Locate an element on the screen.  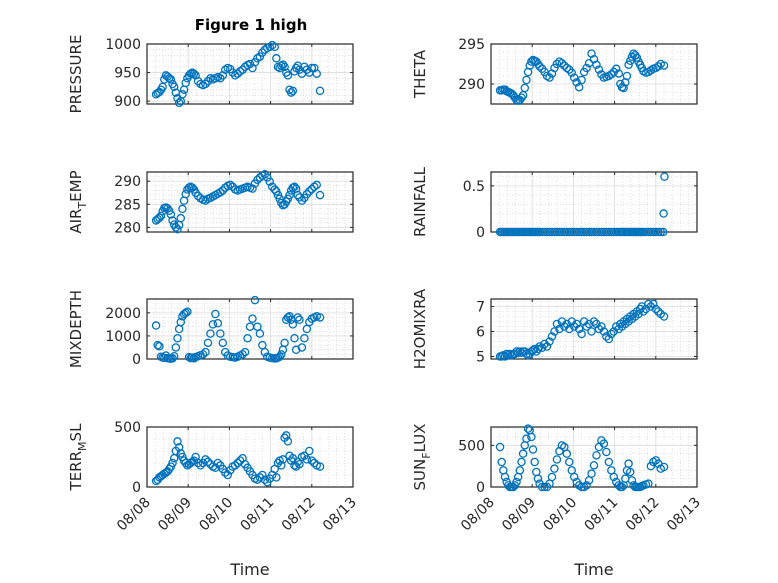
subplot-0: 900 950 1000 PRESSURE is located at coordinates (210, 74).